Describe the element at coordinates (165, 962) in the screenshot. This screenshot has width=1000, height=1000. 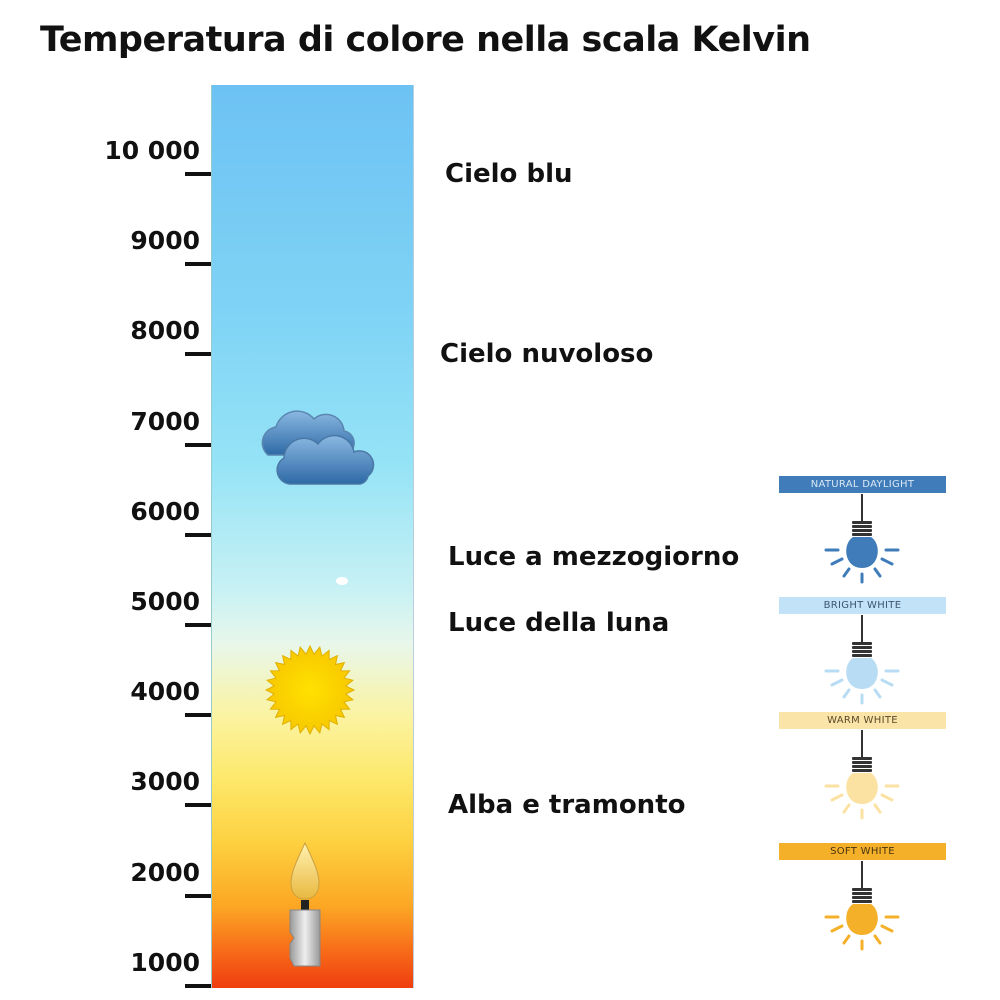
I see `tick-label: 1000` at that location.